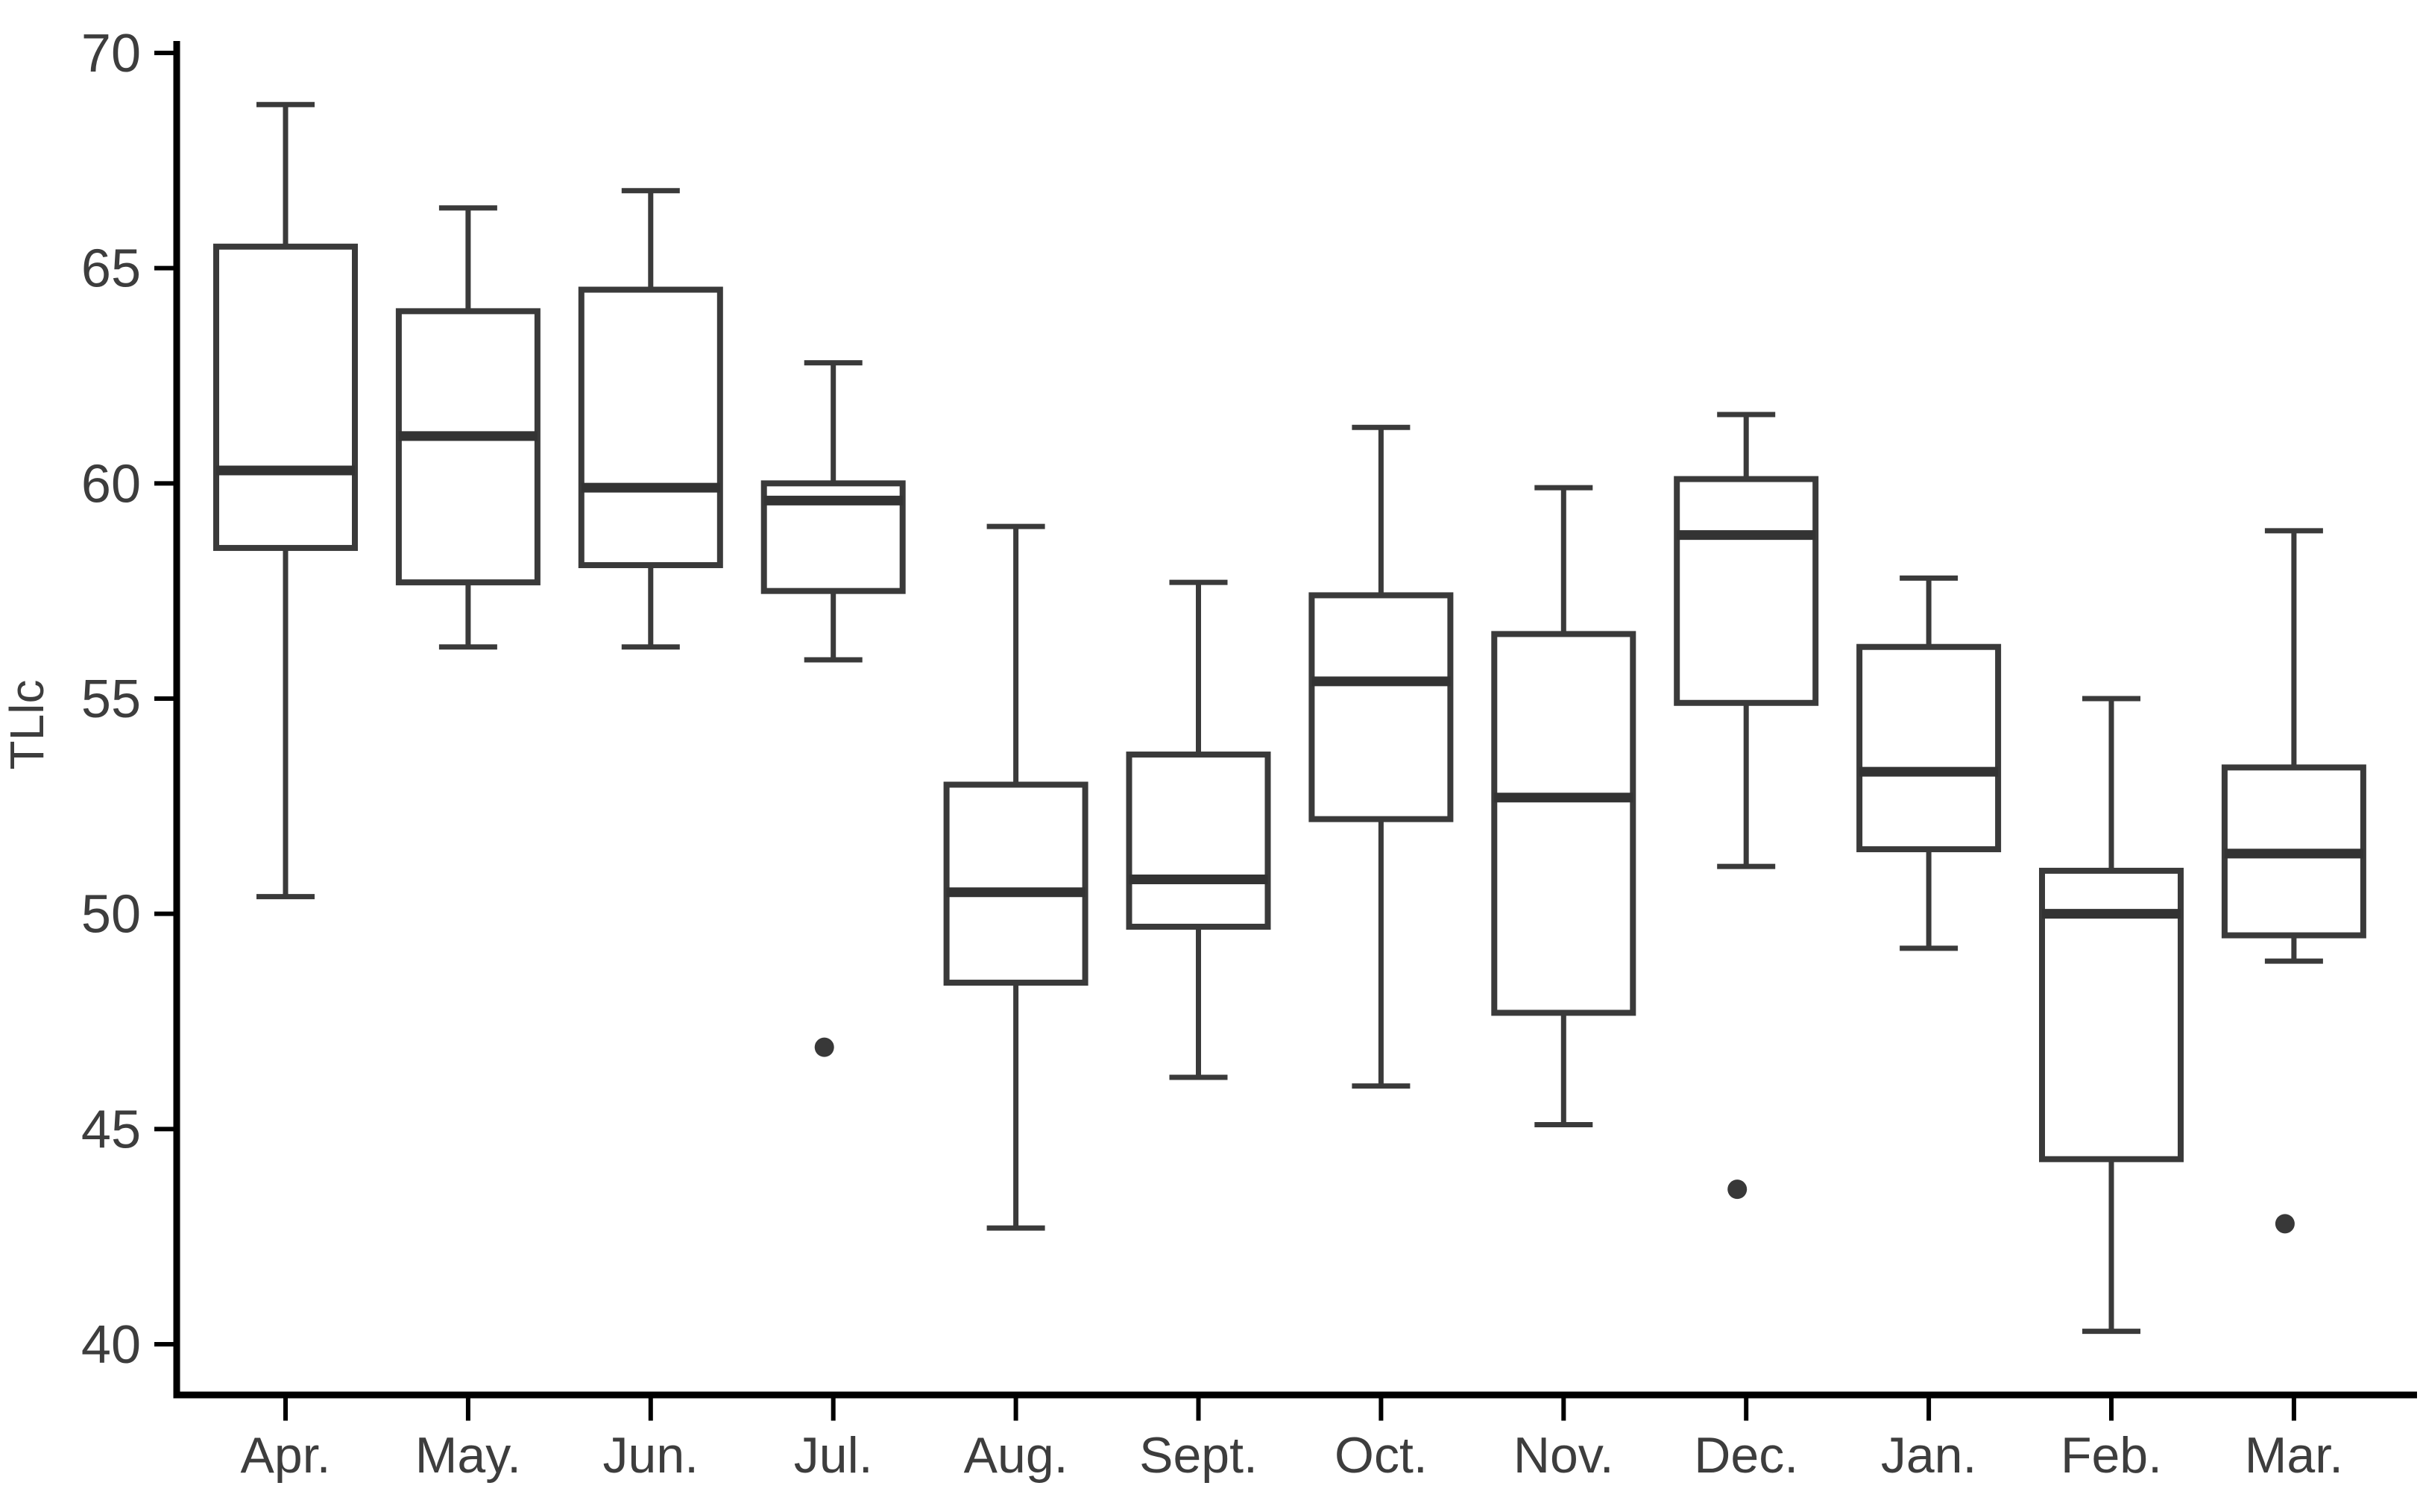 The width and height of the screenshot is (2420, 1512). What do you see at coordinates (111, 915) in the screenshot?
I see `y-tick-label-50: 50` at bounding box center [111, 915].